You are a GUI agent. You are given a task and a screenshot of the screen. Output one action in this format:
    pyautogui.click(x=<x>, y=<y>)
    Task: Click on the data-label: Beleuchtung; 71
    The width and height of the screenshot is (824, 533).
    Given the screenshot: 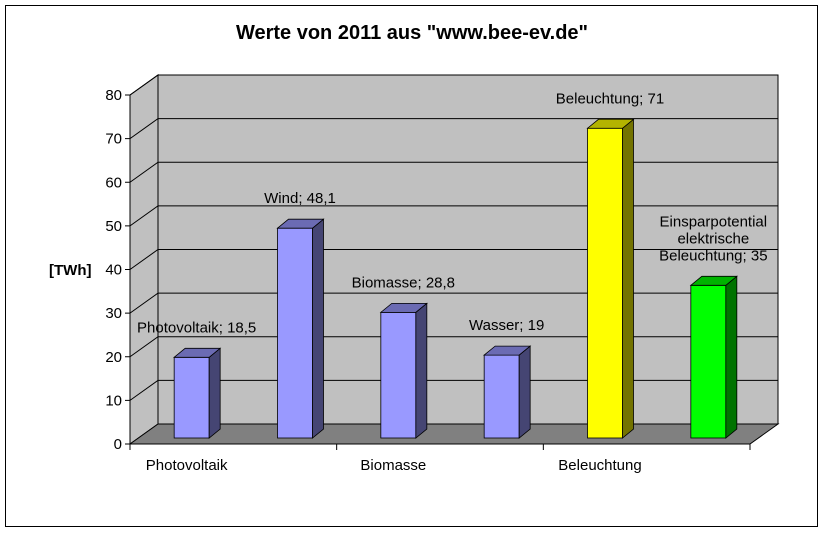 What is the action you would take?
    pyautogui.click(x=610, y=98)
    